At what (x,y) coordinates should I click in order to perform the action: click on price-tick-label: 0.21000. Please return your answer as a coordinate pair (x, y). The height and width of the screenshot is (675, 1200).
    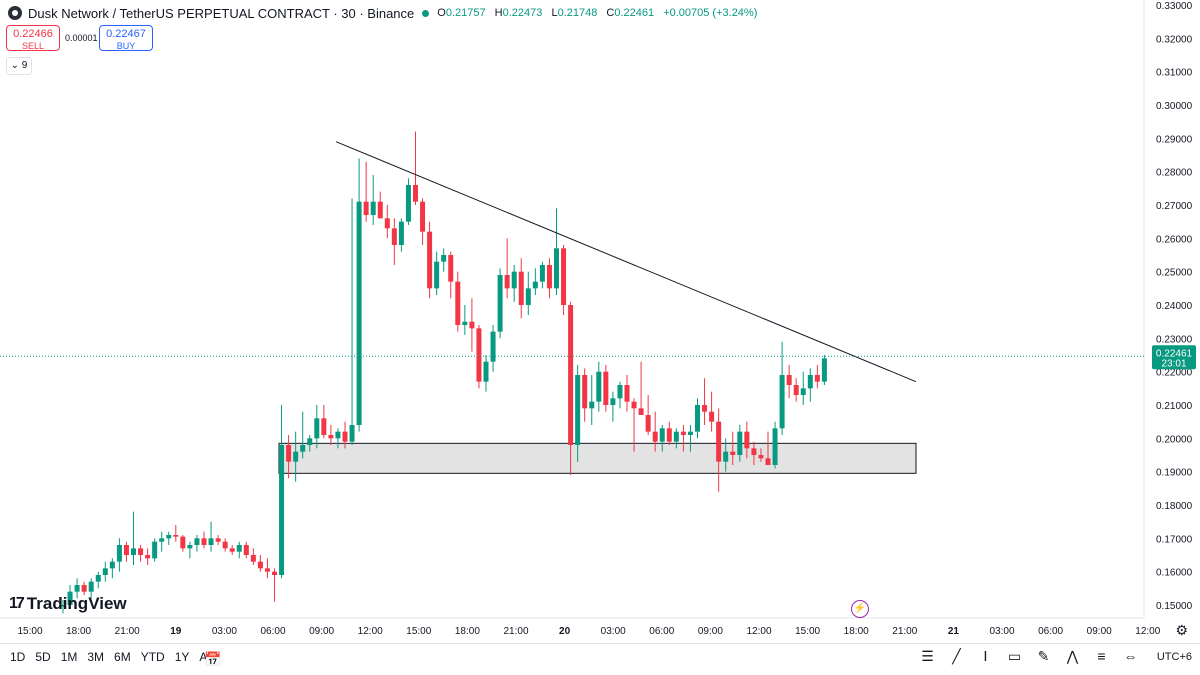
    Looking at the image, I should click on (1174, 406).